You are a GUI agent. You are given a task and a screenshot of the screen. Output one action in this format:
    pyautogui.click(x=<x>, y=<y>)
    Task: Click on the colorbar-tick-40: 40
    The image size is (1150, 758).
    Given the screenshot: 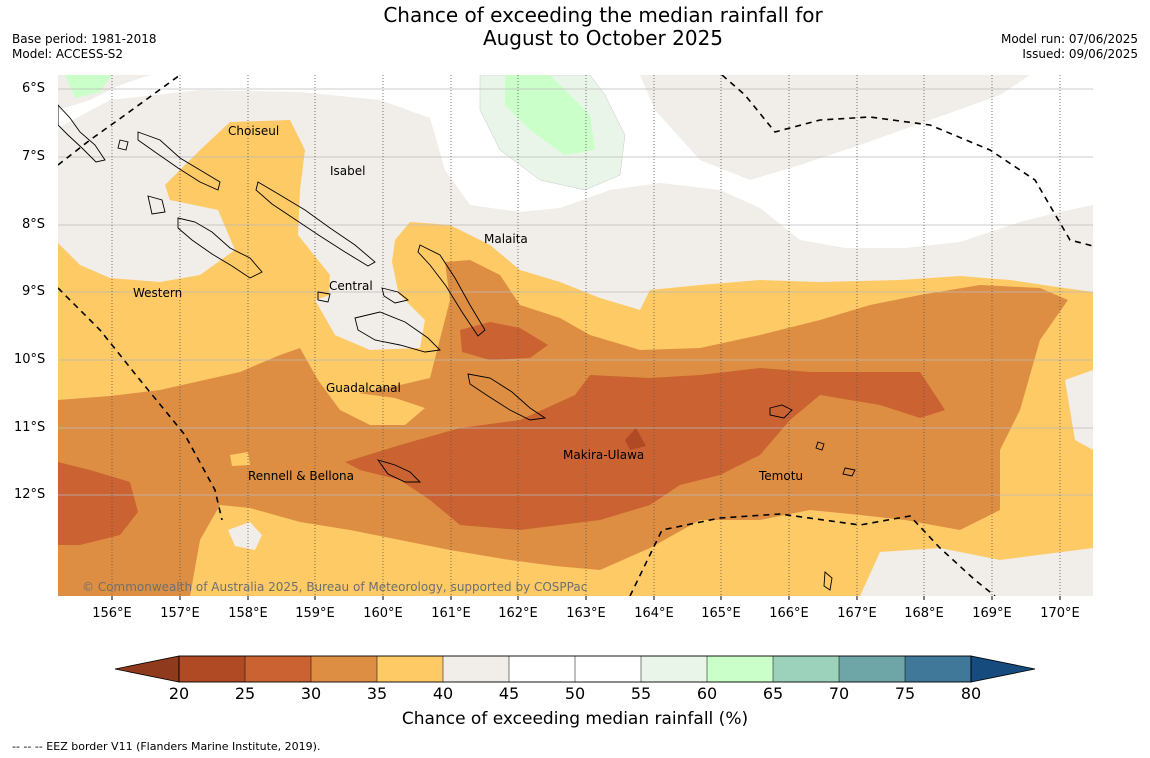 What is the action you would take?
    pyautogui.click(x=443, y=693)
    